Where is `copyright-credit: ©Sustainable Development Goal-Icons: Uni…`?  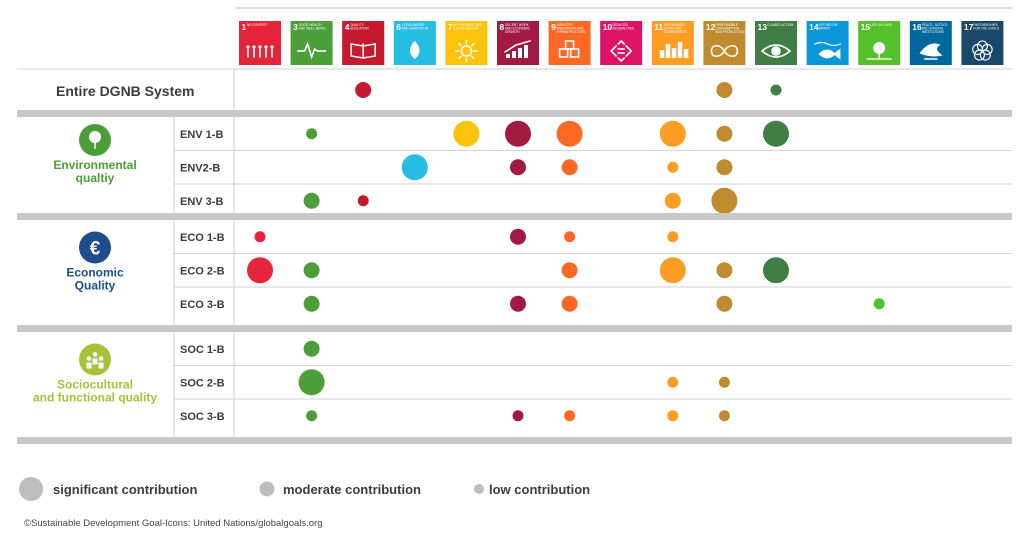
copyright-credit: ©Sustainable Development Goal-Icons: Uni… is located at coordinates (173, 523).